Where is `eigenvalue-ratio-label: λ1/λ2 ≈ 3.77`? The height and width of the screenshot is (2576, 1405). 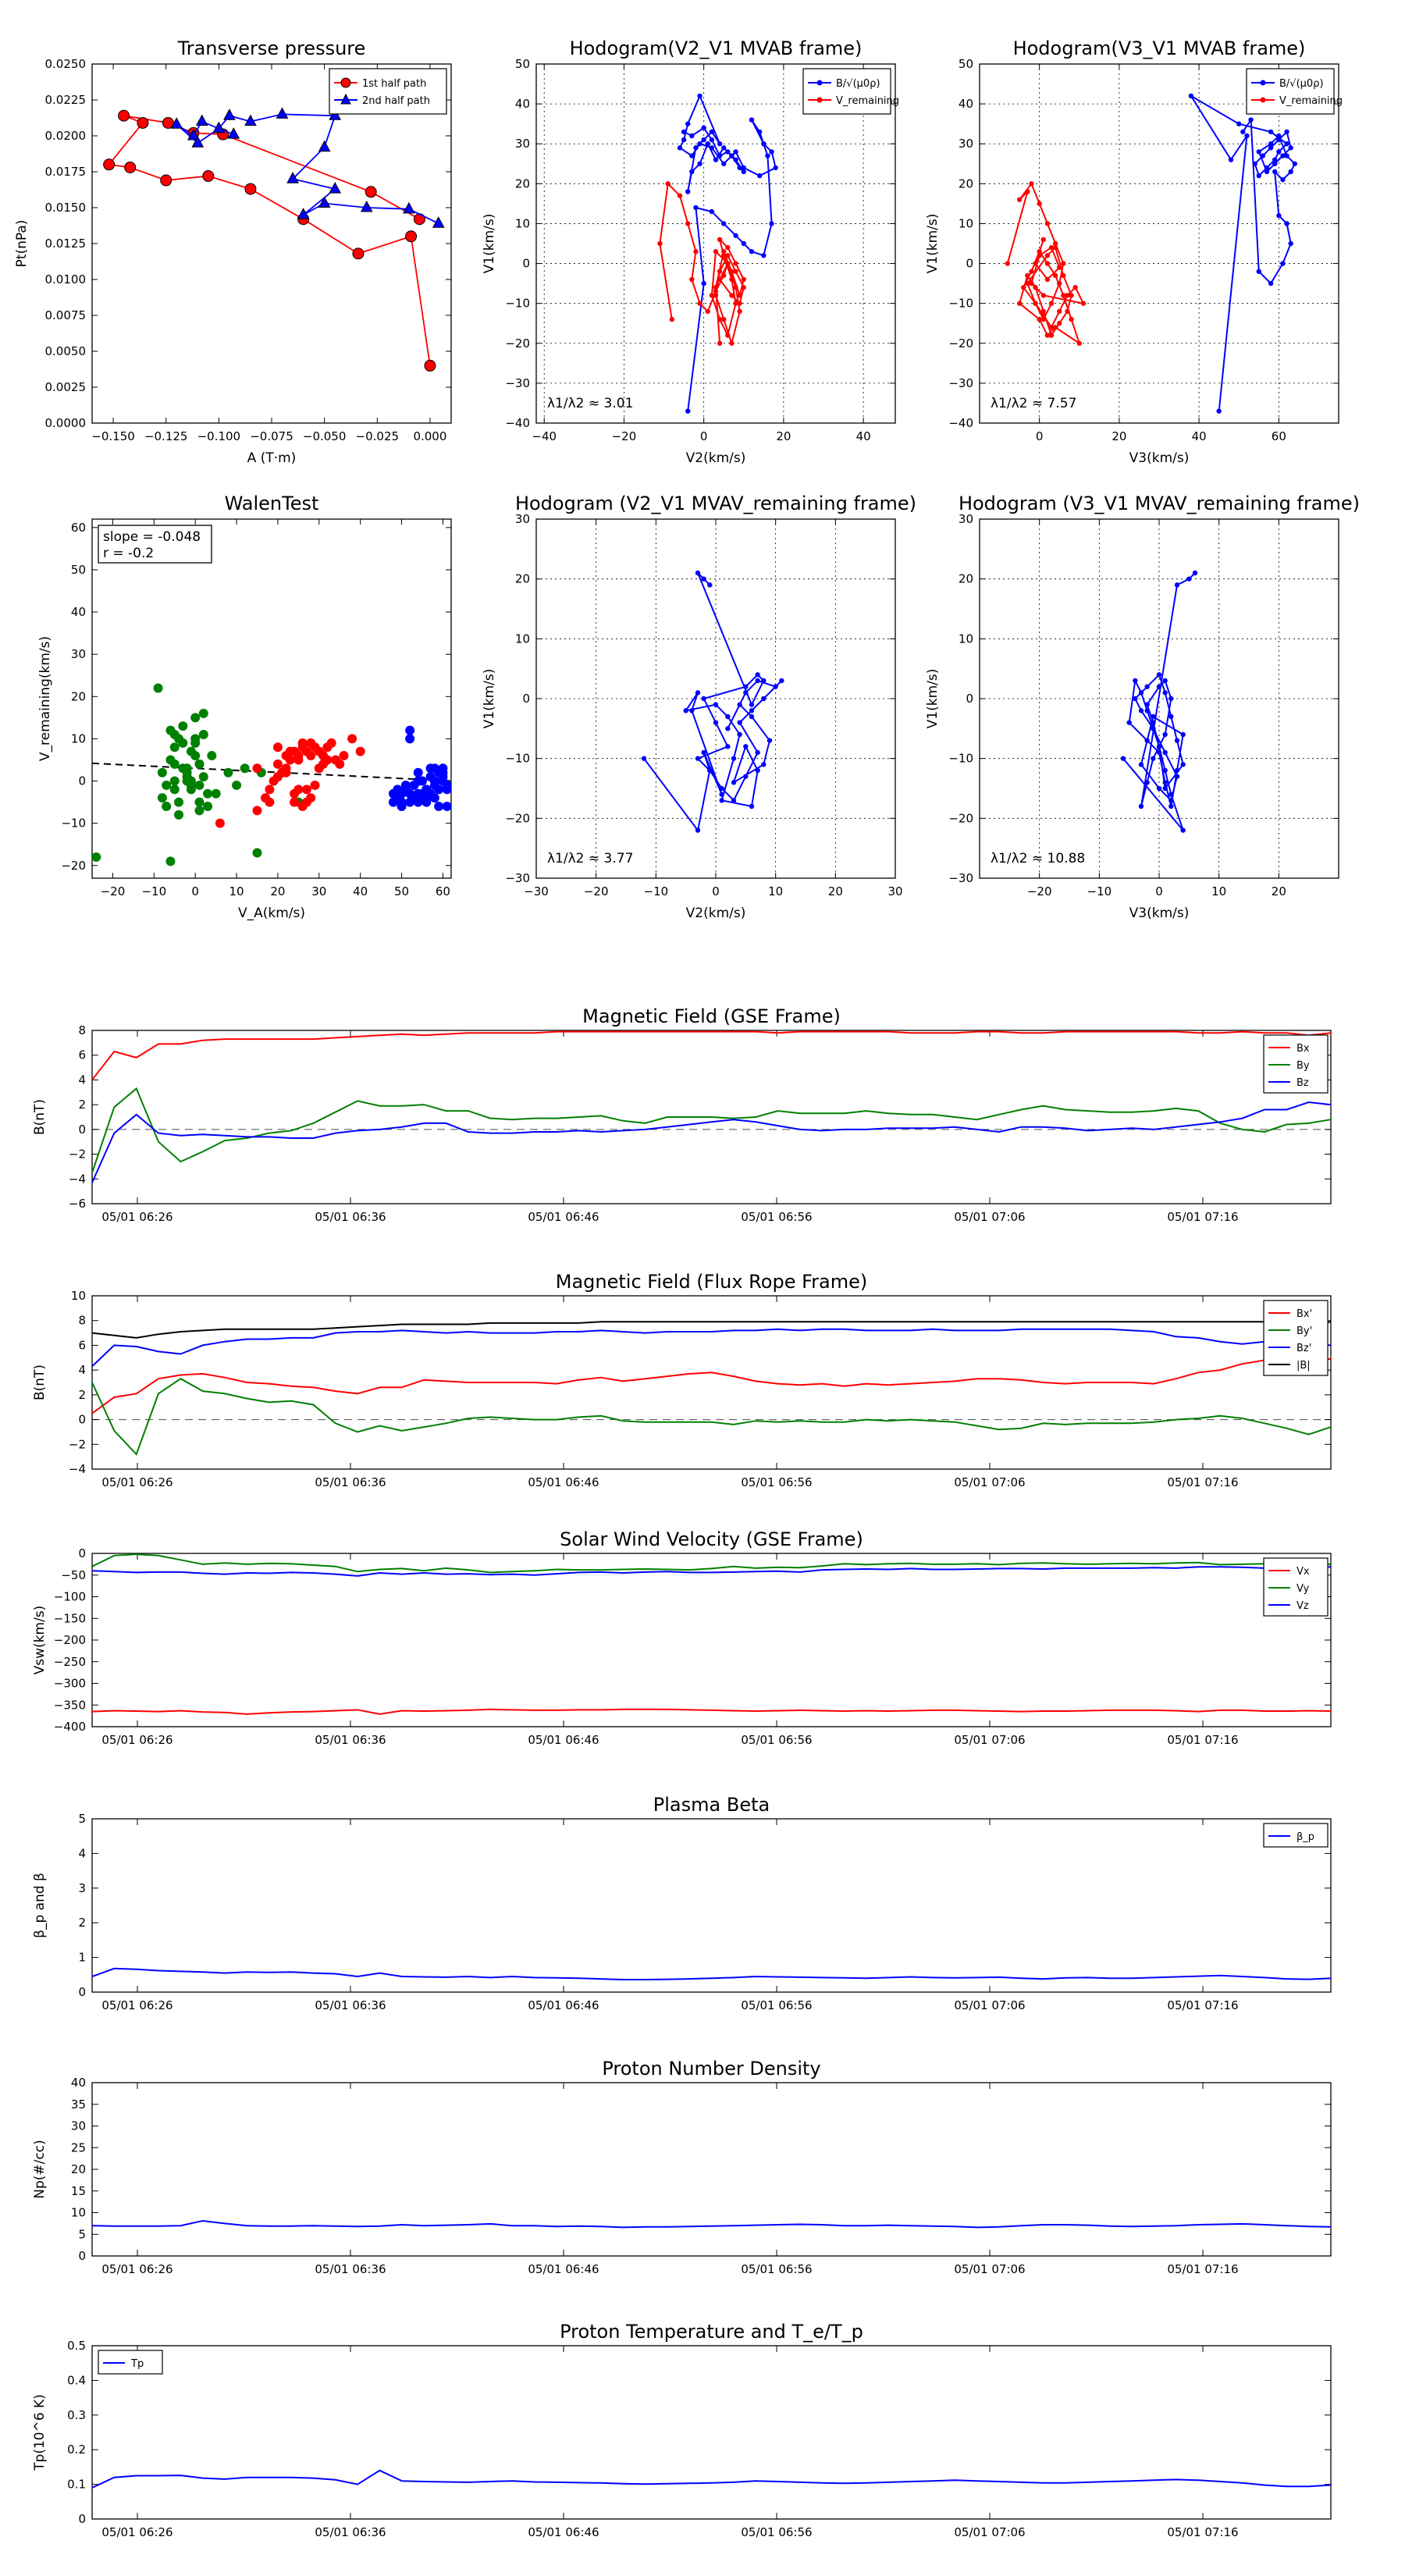 eigenvalue-ratio-label: λ1/λ2 ≈ 3.77 is located at coordinates (590, 858).